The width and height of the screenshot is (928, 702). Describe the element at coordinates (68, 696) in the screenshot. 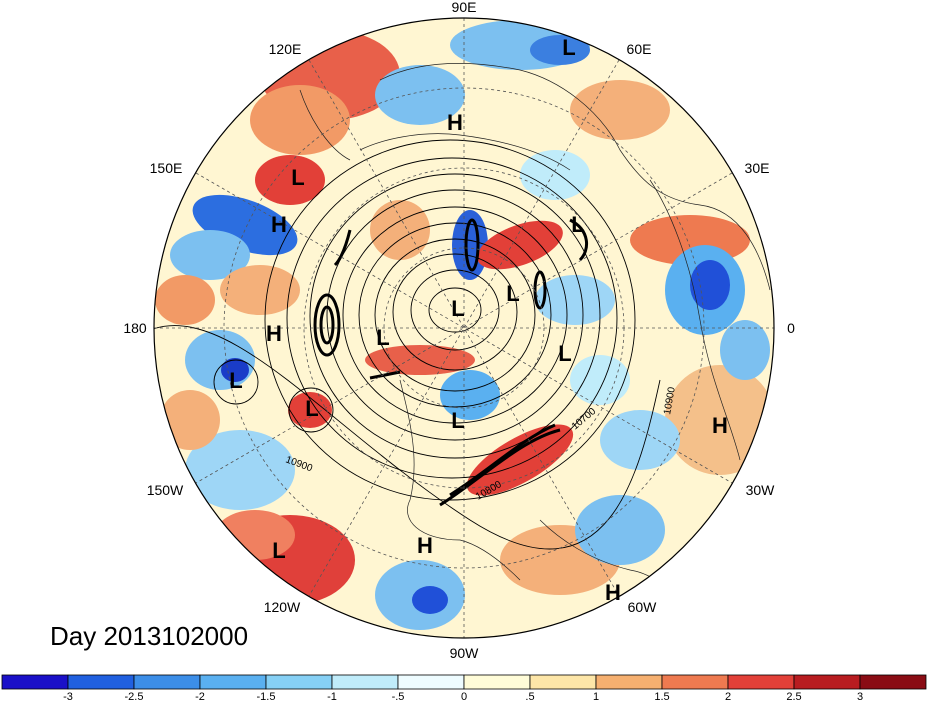

I see `colorbar-tick-label: -3` at that location.